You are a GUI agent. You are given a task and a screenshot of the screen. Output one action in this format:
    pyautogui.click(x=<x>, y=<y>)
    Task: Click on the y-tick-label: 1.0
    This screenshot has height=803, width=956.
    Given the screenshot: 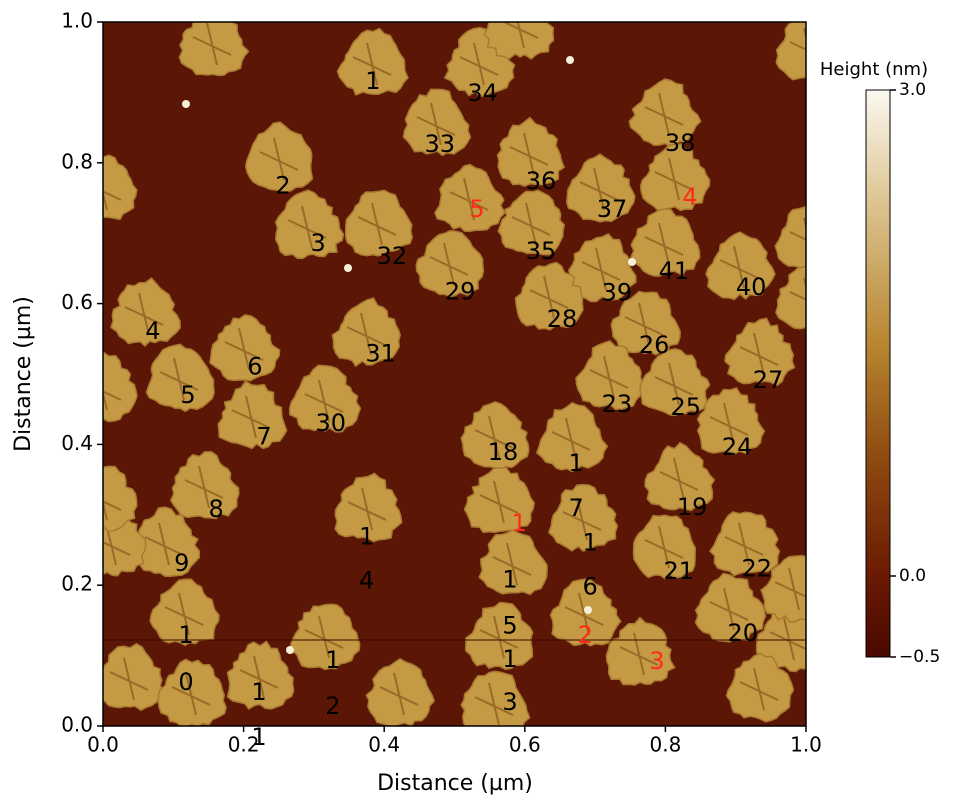 What is the action you would take?
    pyautogui.click(x=77, y=21)
    